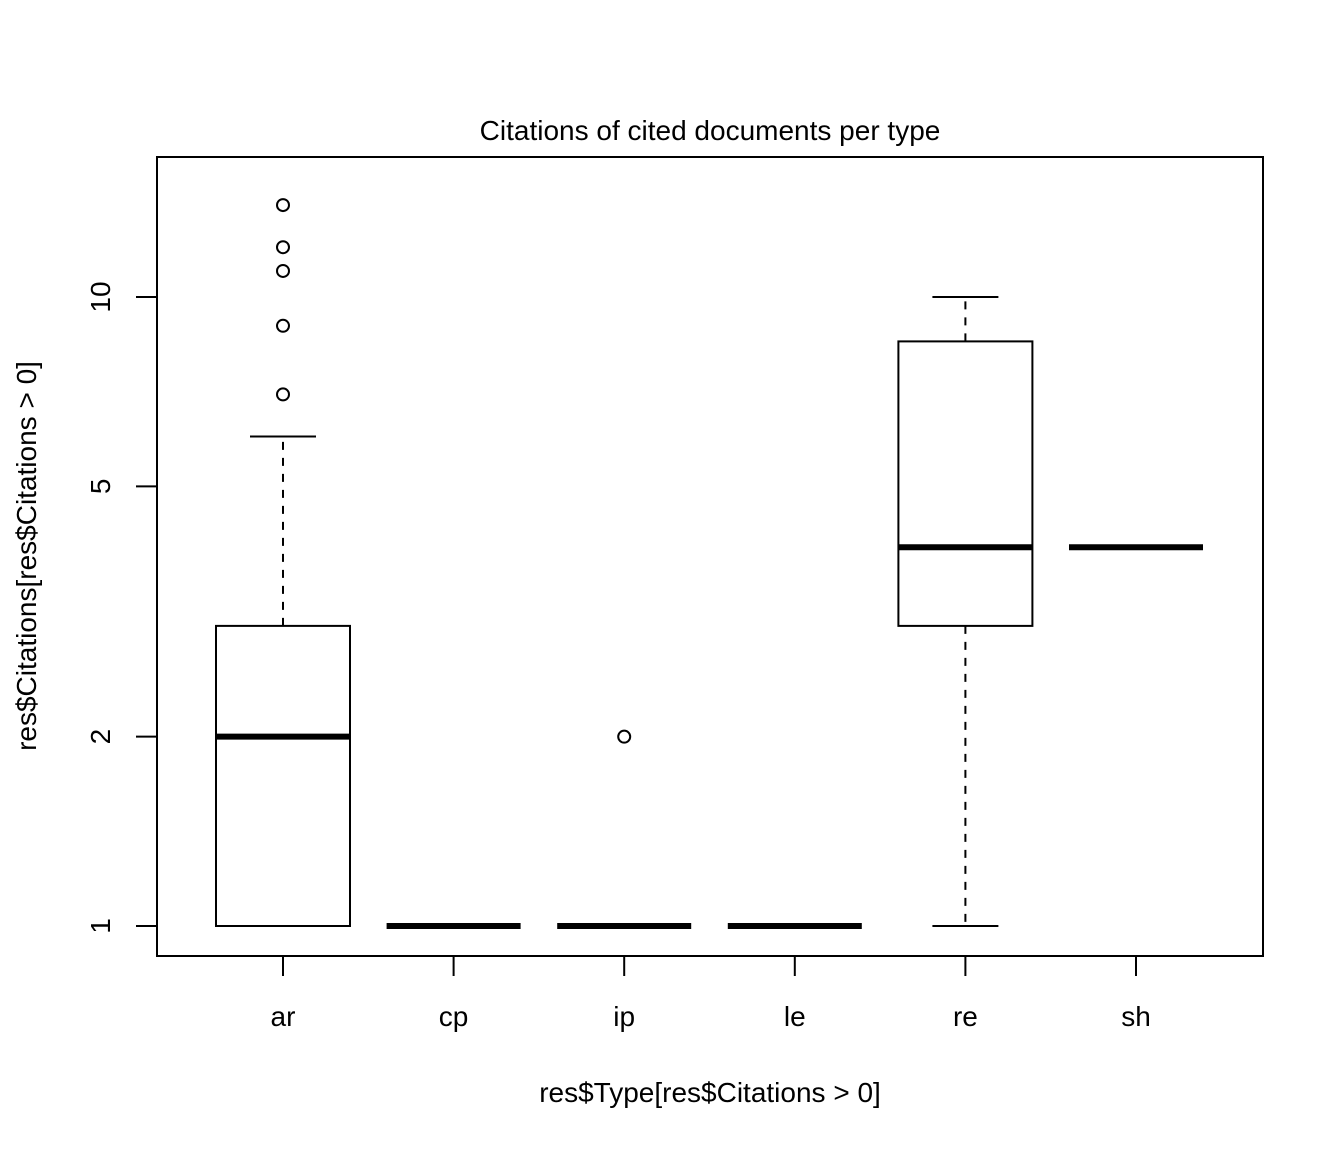 This screenshot has height=1152, width=1344. Describe the element at coordinates (283, 563) in the screenshot. I see `box-ar` at that location.